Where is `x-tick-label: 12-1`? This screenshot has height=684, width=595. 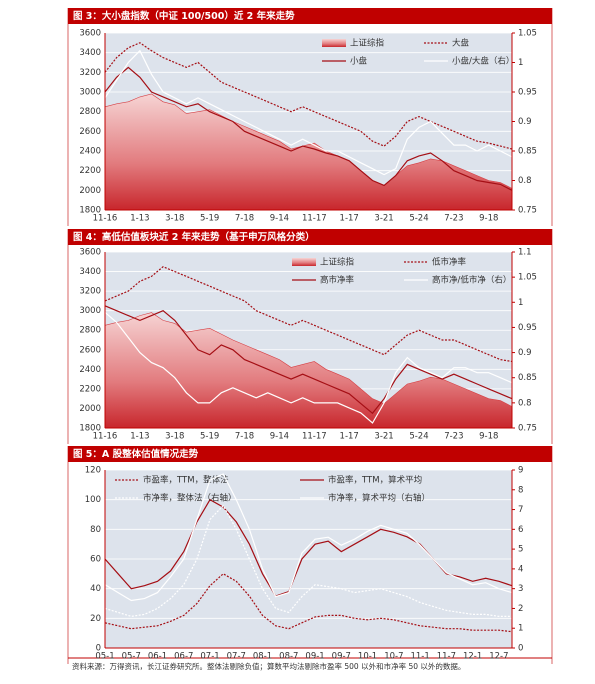
x-tick-label: 12-1 is located at coordinates (472, 657).